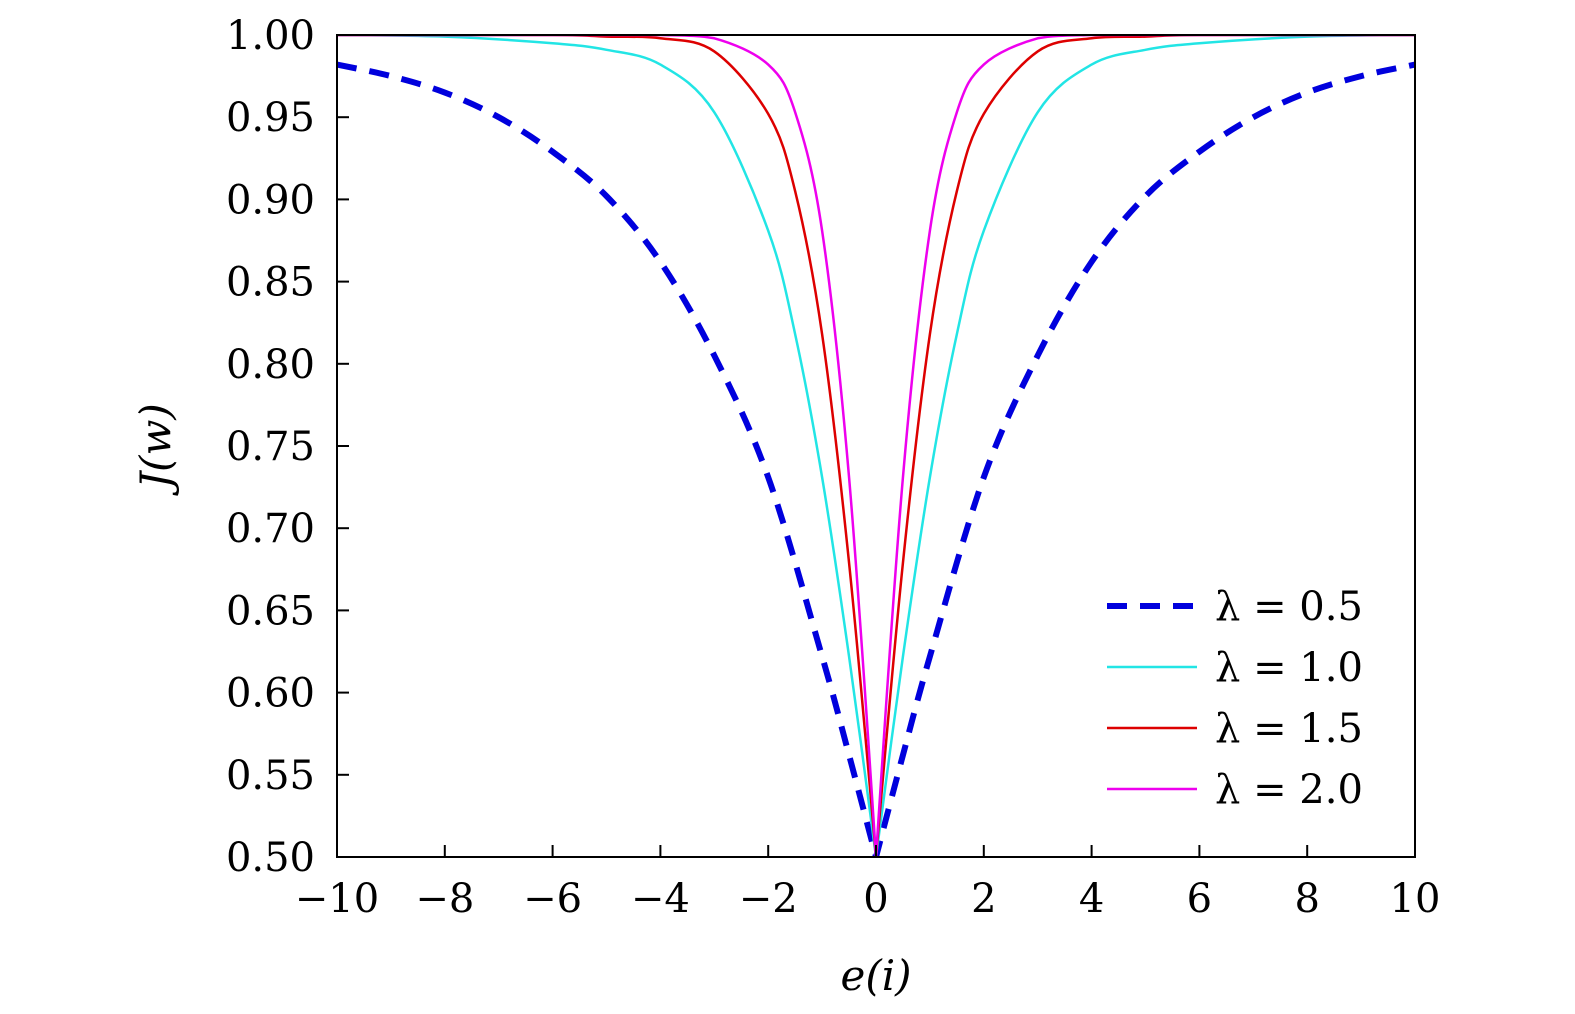 The height and width of the screenshot is (1014, 1575). I want to click on y-tick-label: 0.70, so click(270, 529).